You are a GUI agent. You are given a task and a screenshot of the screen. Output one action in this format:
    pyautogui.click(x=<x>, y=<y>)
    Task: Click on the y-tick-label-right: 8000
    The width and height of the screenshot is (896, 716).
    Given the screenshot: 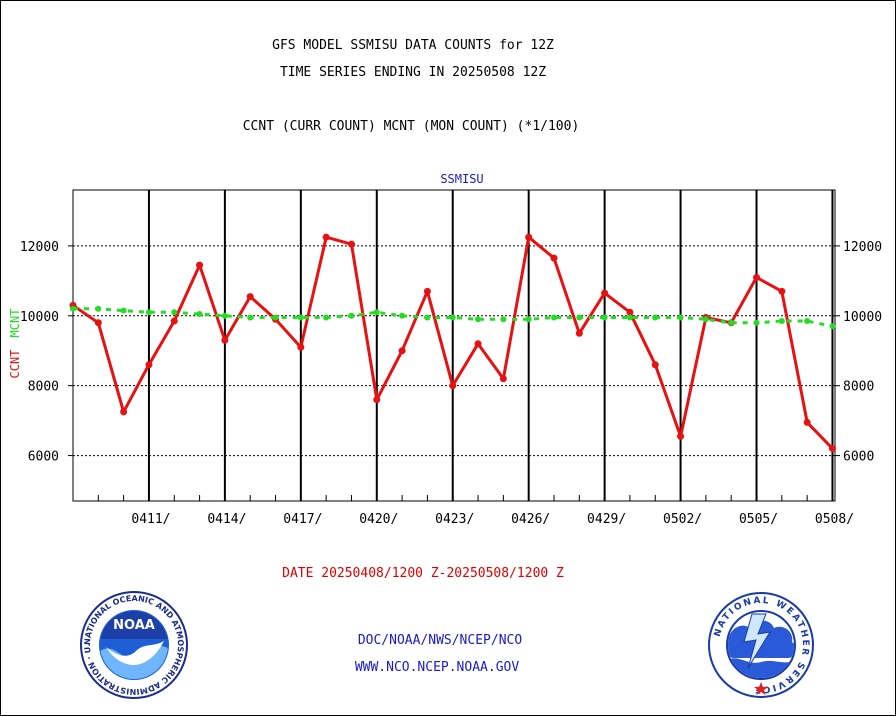 What is the action you would take?
    pyautogui.click(x=858, y=387)
    